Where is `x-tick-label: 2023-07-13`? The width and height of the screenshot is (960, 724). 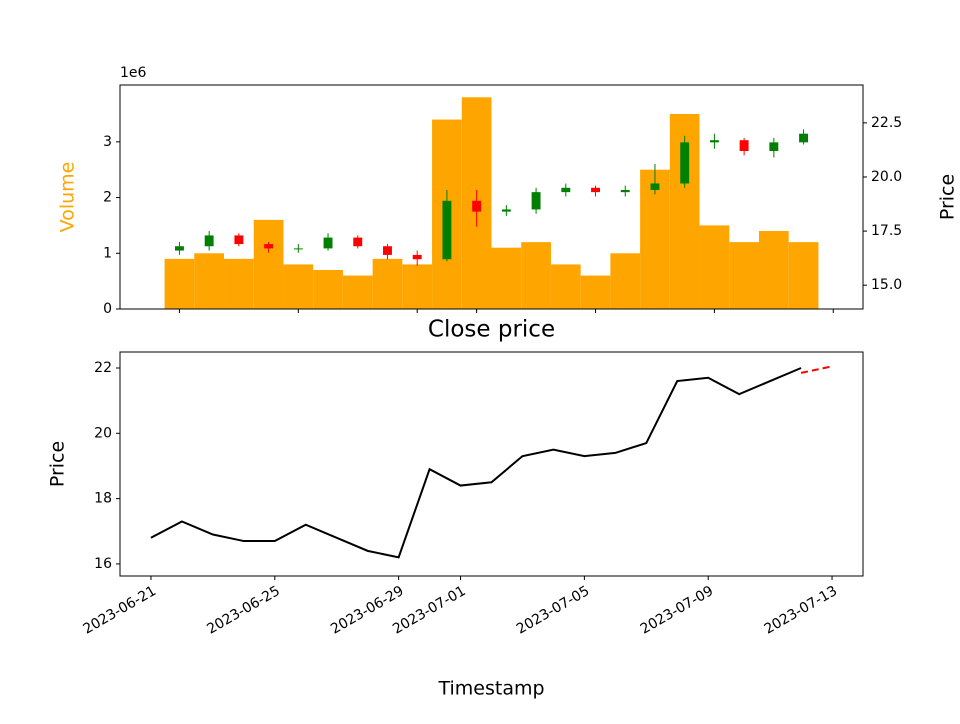
x-tick-label: 2023-07-13 is located at coordinates (801, 610).